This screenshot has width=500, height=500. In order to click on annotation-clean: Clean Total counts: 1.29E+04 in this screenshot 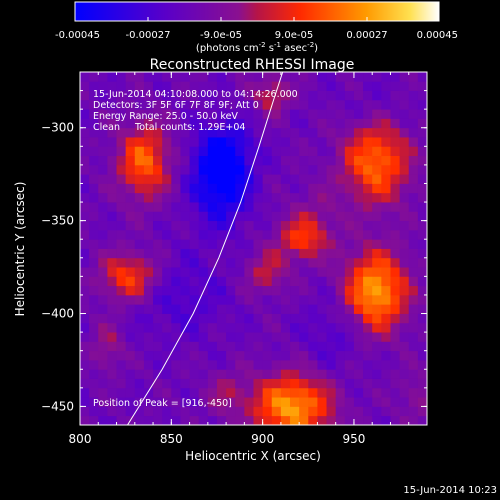, I will do `click(169, 127)`.